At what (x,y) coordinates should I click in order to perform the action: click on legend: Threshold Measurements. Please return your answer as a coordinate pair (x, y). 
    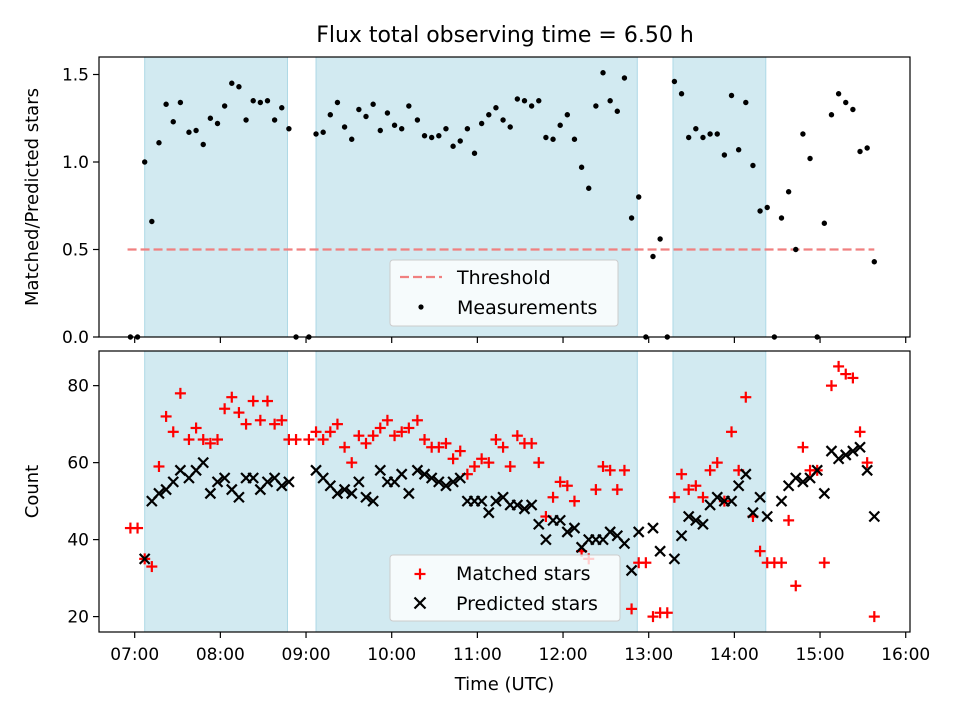
    Looking at the image, I should click on (504, 293).